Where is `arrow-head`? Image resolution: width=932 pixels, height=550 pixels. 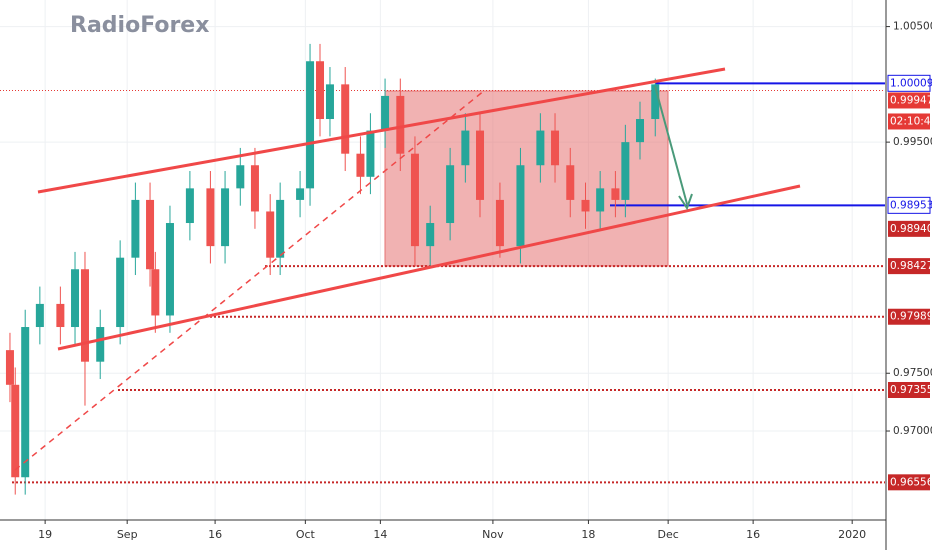
arrow-head is located at coordinates (685, 202).